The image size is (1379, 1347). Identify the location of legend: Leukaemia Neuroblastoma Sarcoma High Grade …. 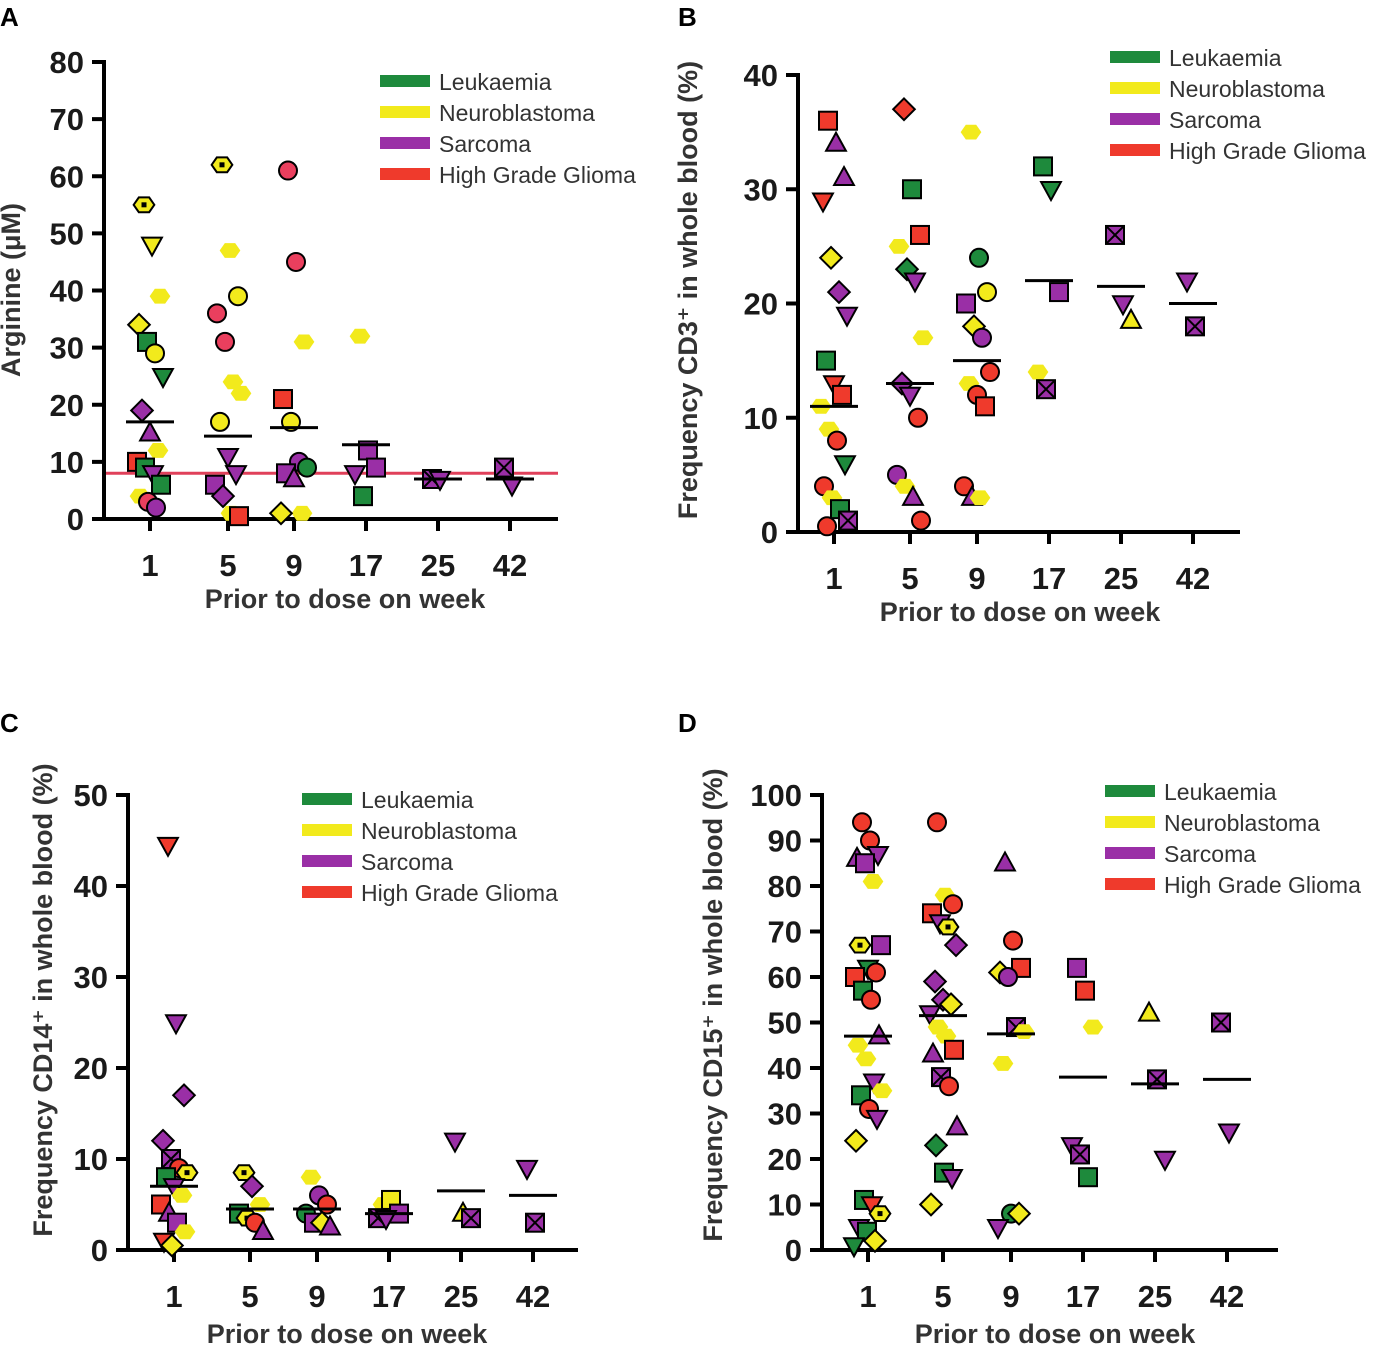
(508, 128).